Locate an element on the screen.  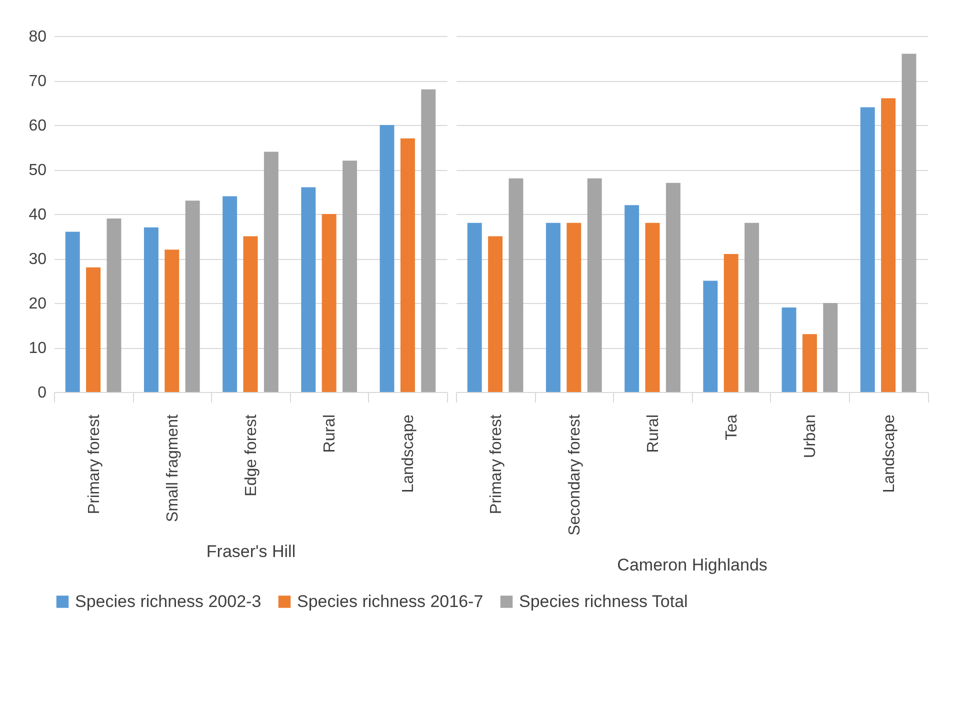
y-tick-label: 60 is located at coordinates (37, 126).